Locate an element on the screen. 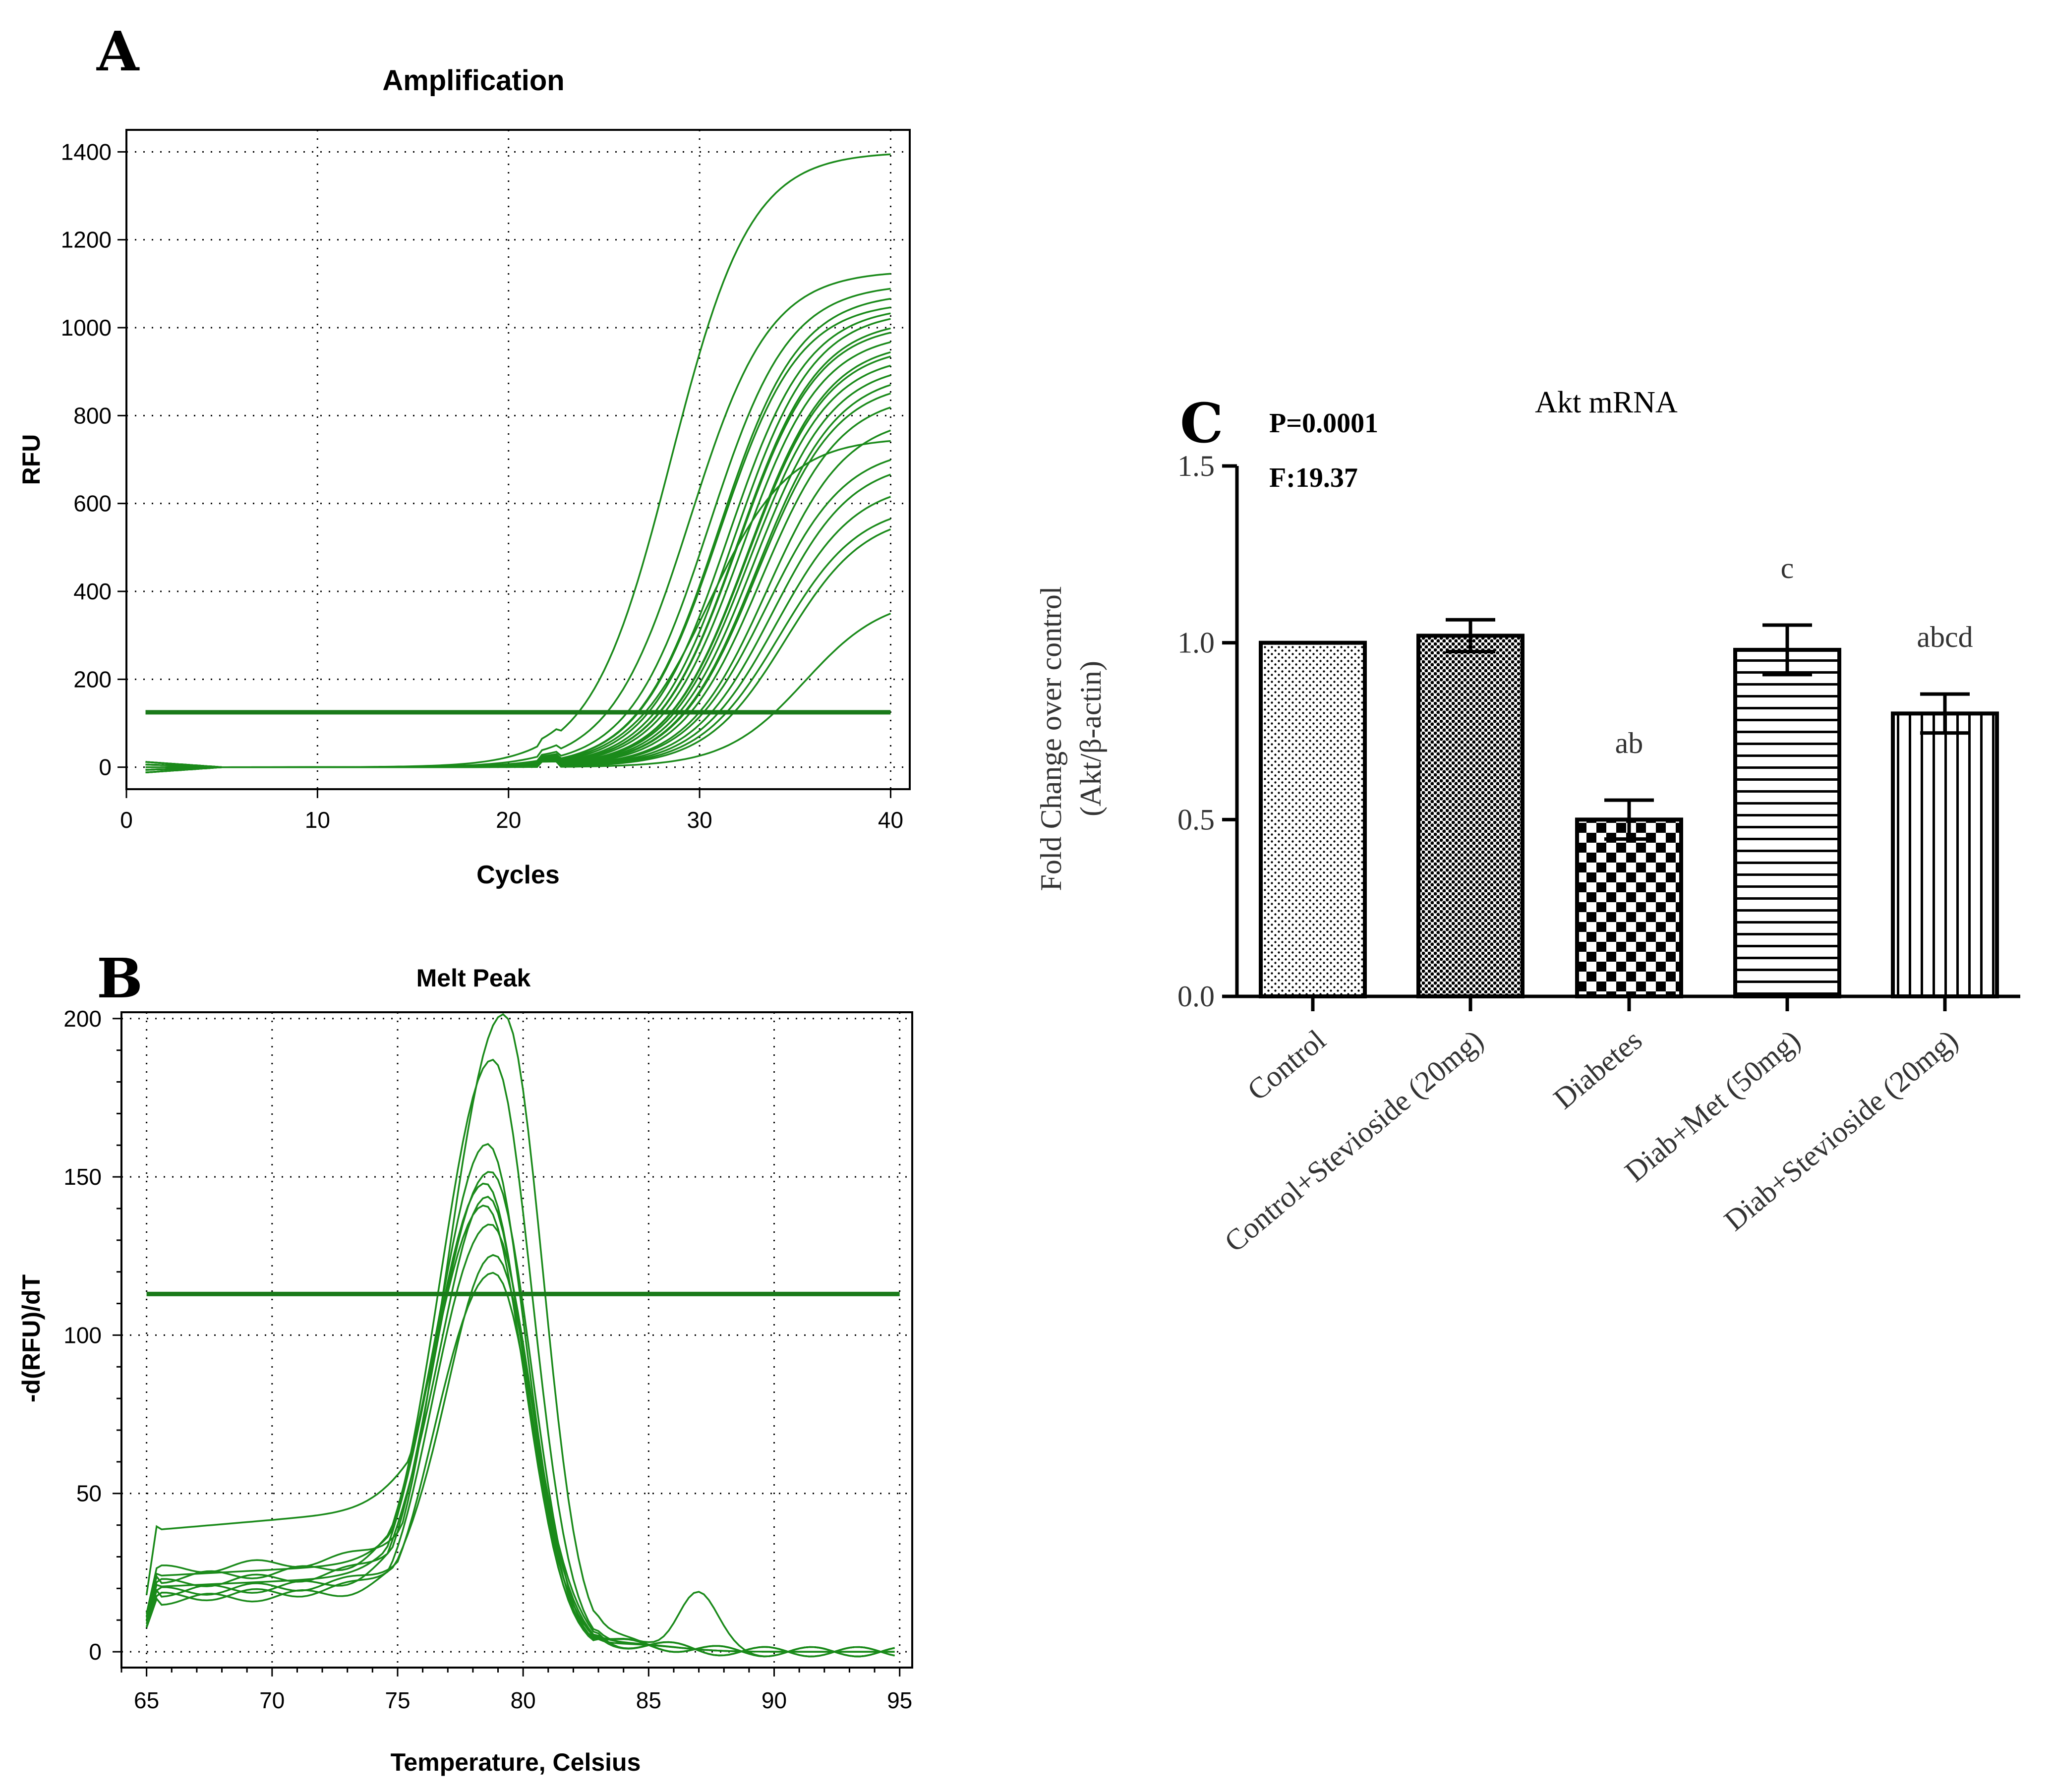  chart-b-frame is located at coordinates (516, 1340).